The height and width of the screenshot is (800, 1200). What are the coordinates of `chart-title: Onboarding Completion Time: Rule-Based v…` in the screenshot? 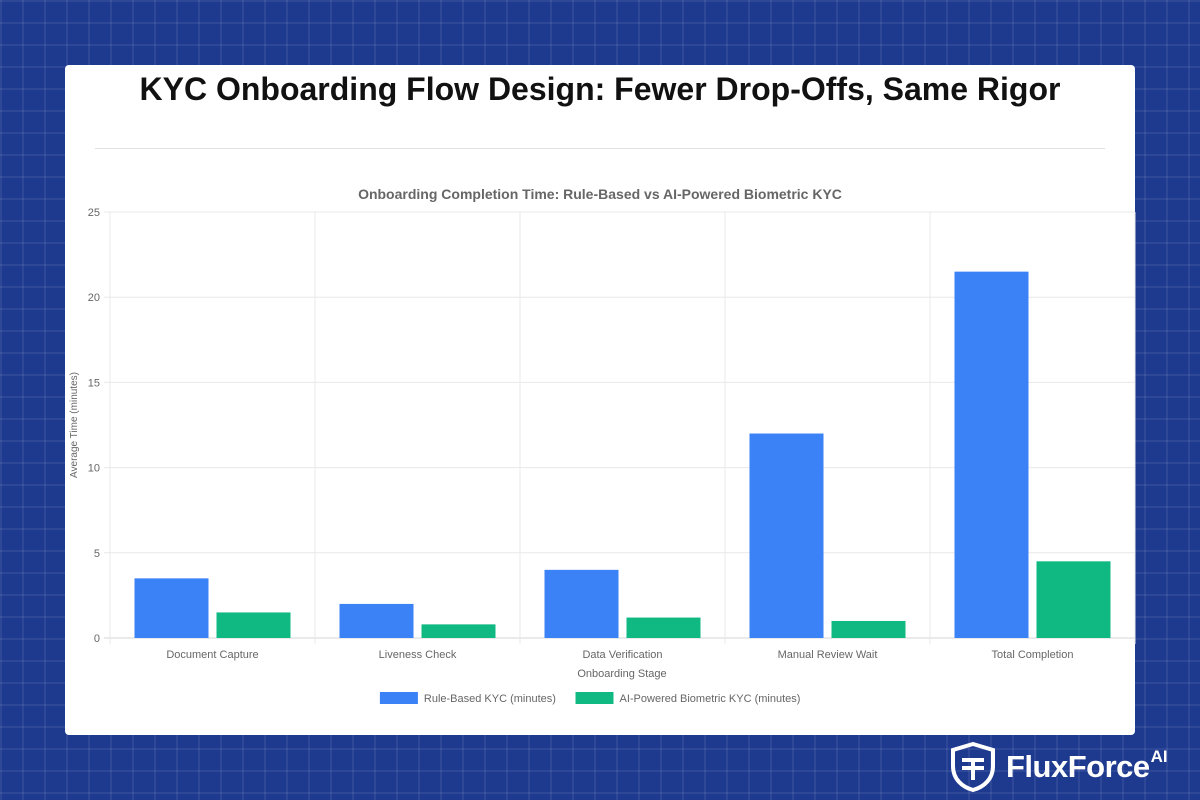 It's located at (600, 194).